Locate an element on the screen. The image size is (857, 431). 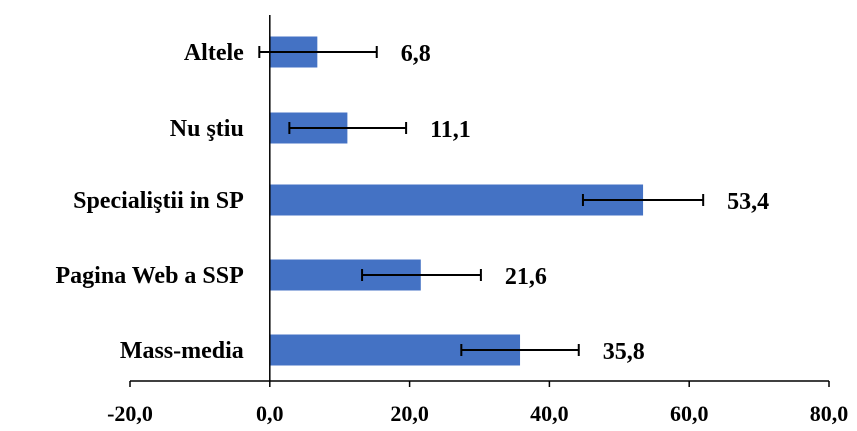
data-label-3: 21,6 is located at coordinates (526, 277).